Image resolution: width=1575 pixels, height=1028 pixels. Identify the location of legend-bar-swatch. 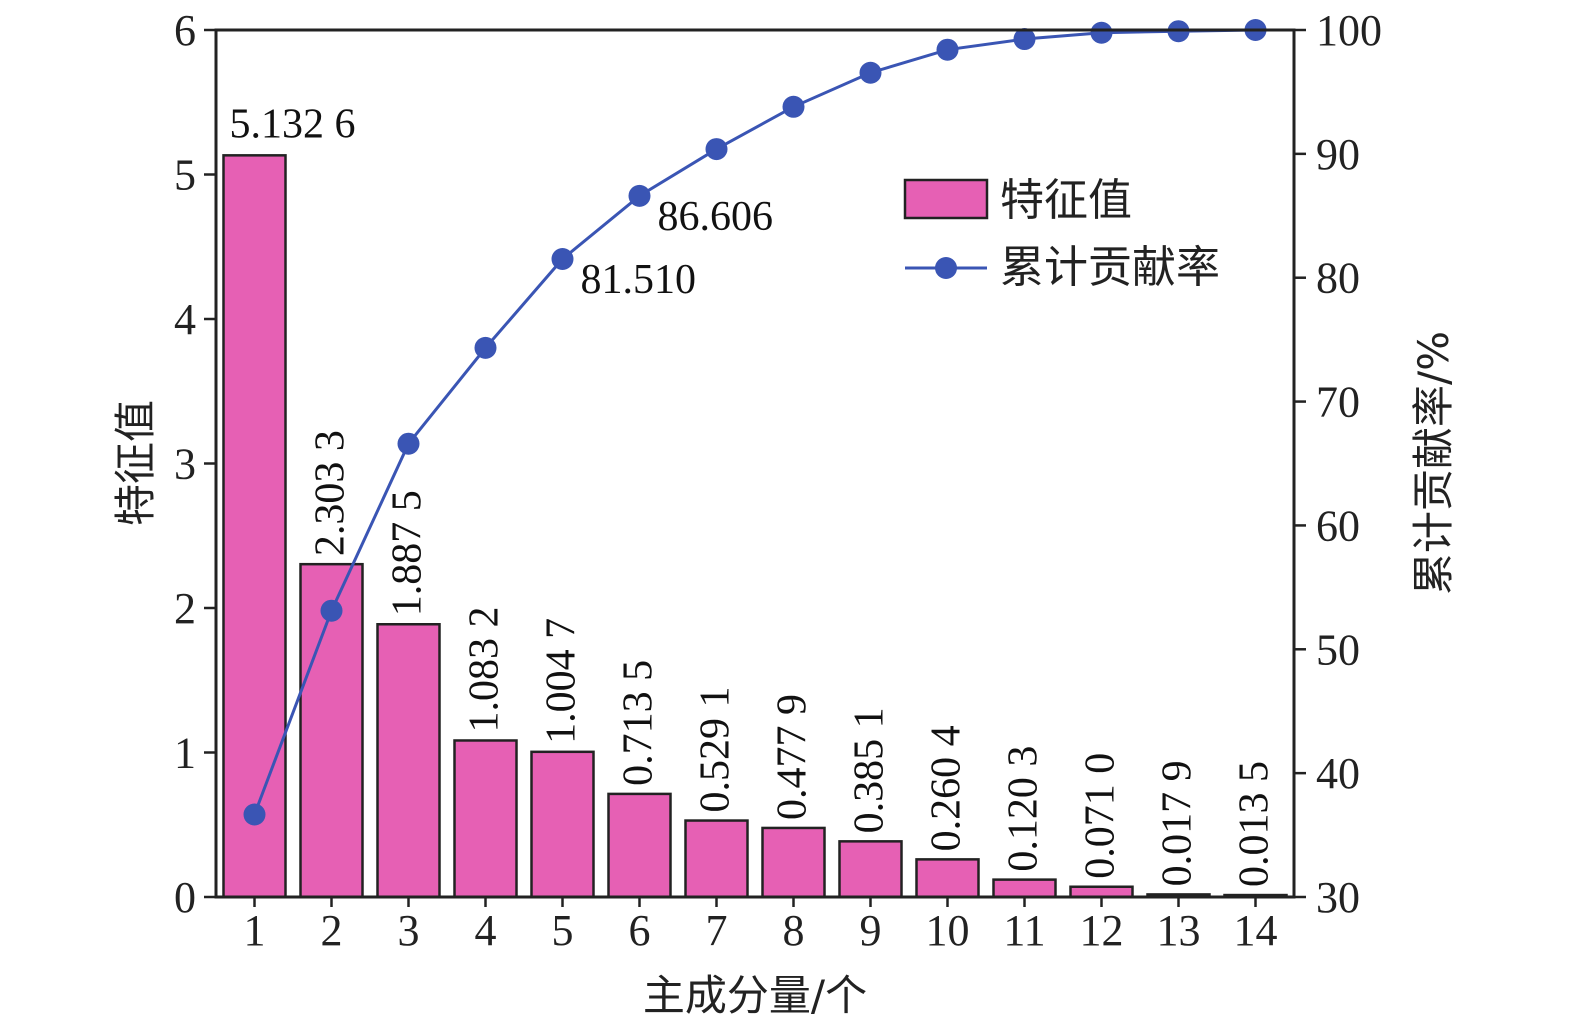
(946, 199).